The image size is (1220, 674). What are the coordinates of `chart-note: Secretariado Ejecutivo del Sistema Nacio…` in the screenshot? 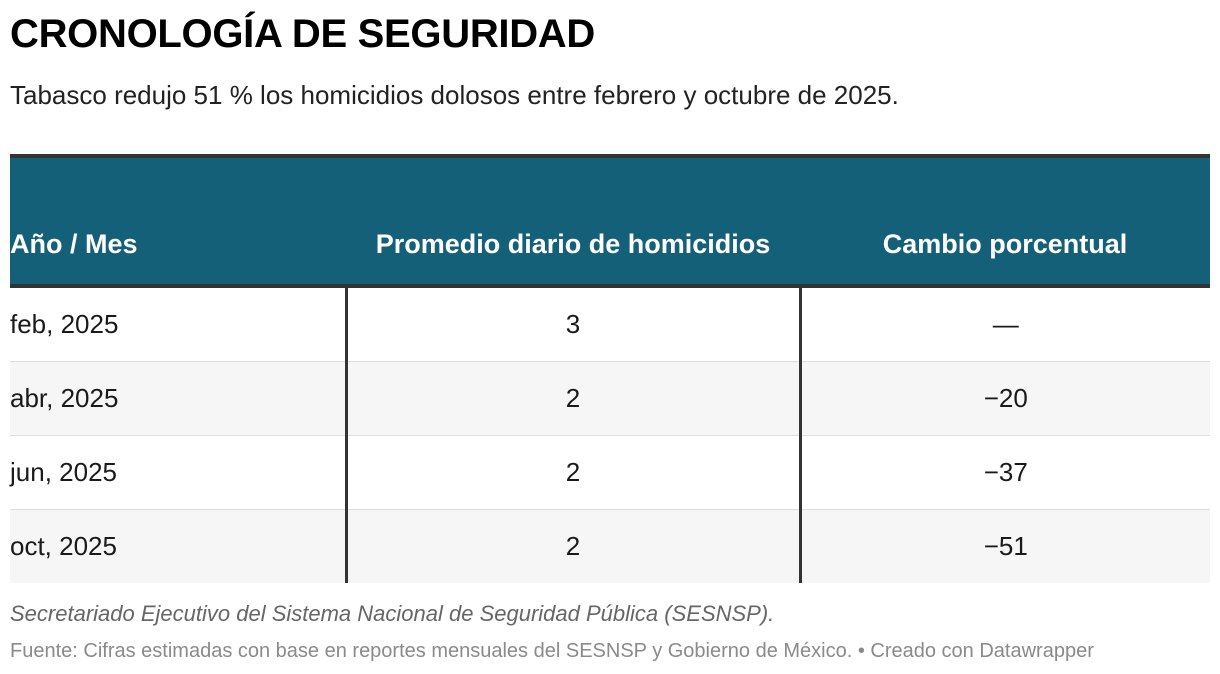 It's located at (392, 613).